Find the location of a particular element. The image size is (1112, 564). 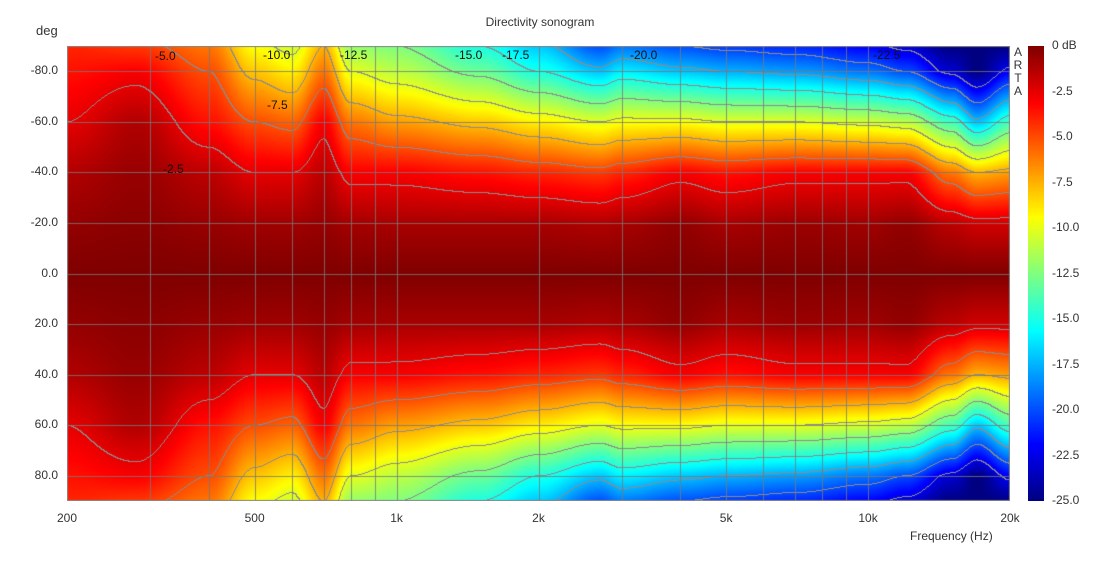

chart-title: Directivity sonogram is located at coordinates (540, 22).